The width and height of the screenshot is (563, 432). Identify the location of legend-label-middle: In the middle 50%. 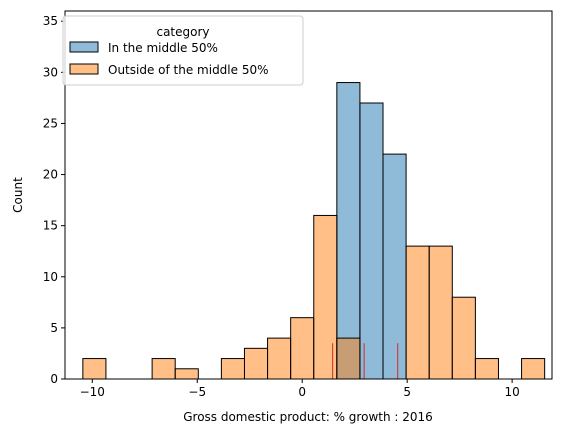
(163, 48).